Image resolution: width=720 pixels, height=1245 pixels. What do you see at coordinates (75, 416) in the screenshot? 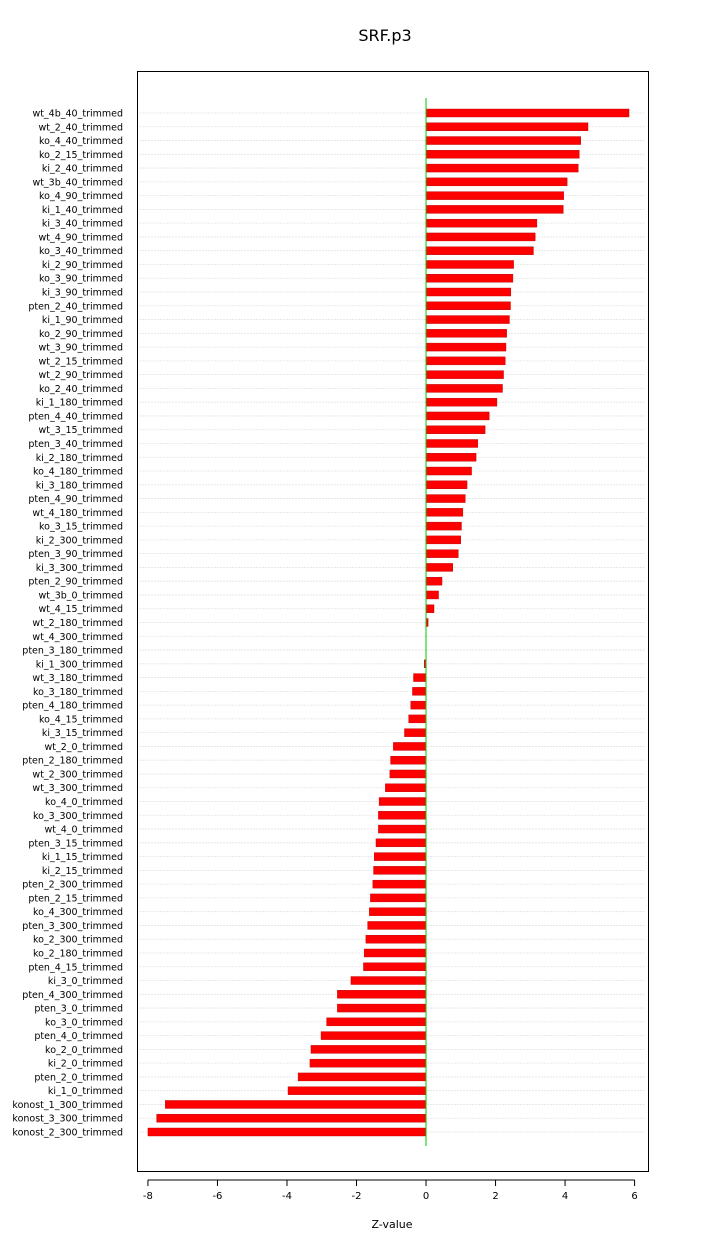
I see `category-label: pten_4_40_trimmed` at bounding box center [75, 416].